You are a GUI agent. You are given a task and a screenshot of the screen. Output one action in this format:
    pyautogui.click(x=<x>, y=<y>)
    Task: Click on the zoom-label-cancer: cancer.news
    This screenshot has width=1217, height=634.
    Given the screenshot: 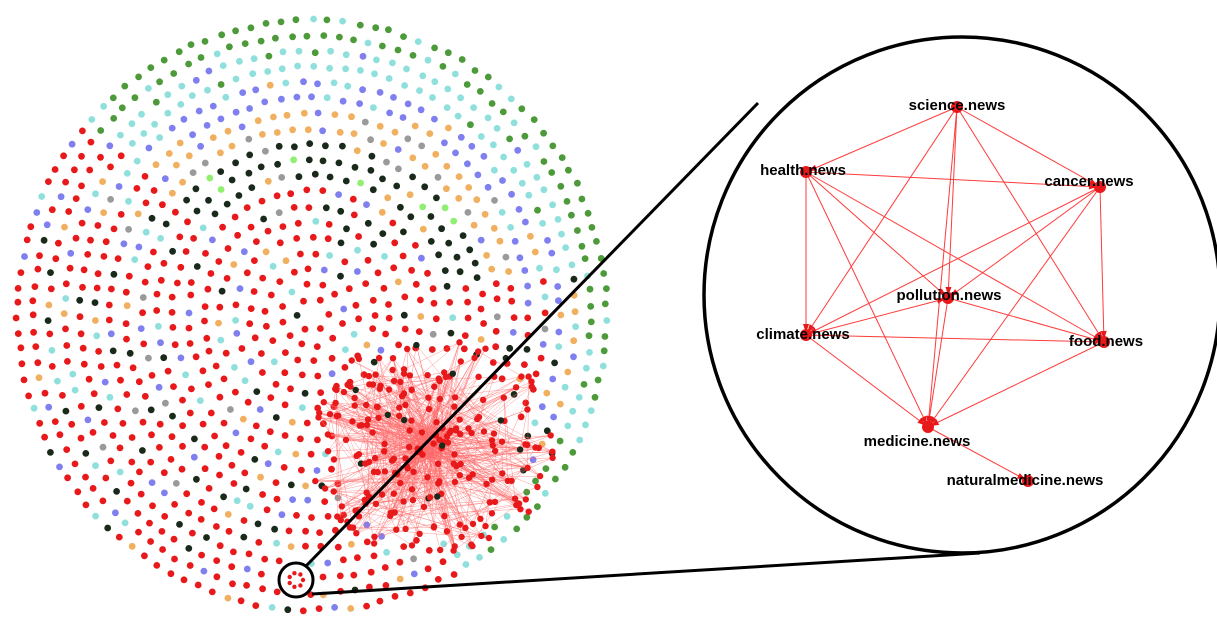 What is the action you would take?
    pyautogui.click(x=1088, y=181)
    